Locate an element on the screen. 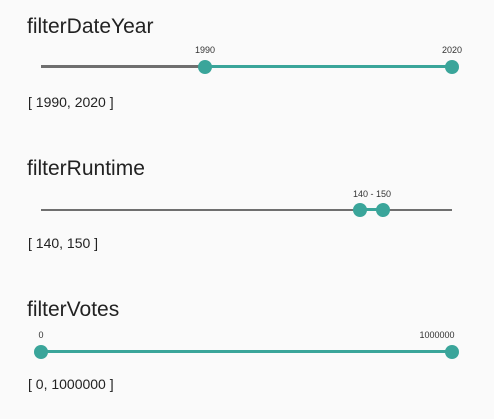 The width and height of the screenshot is (494, 419). runtime-range-slider: 140 - 150 is located at coordinates (246, 206).